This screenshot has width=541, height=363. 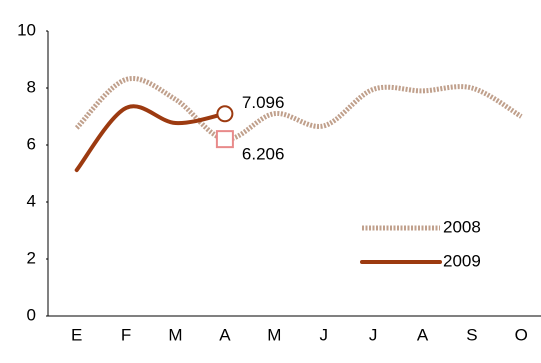 What do you see at coordinates (31, 200) in the screenshot?
I see `y-tick-label: 4` at bounding box center [31, 200].